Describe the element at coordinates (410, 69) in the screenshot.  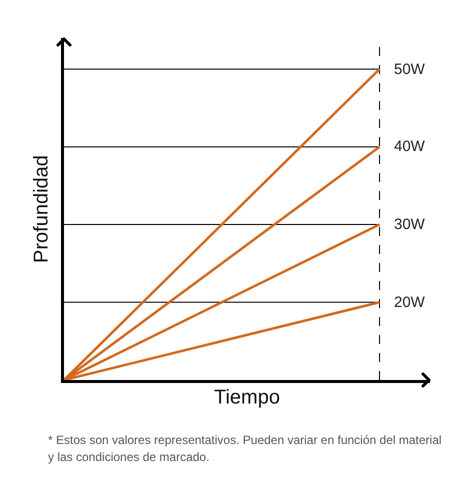
I see `series-label: 50W` at that location.